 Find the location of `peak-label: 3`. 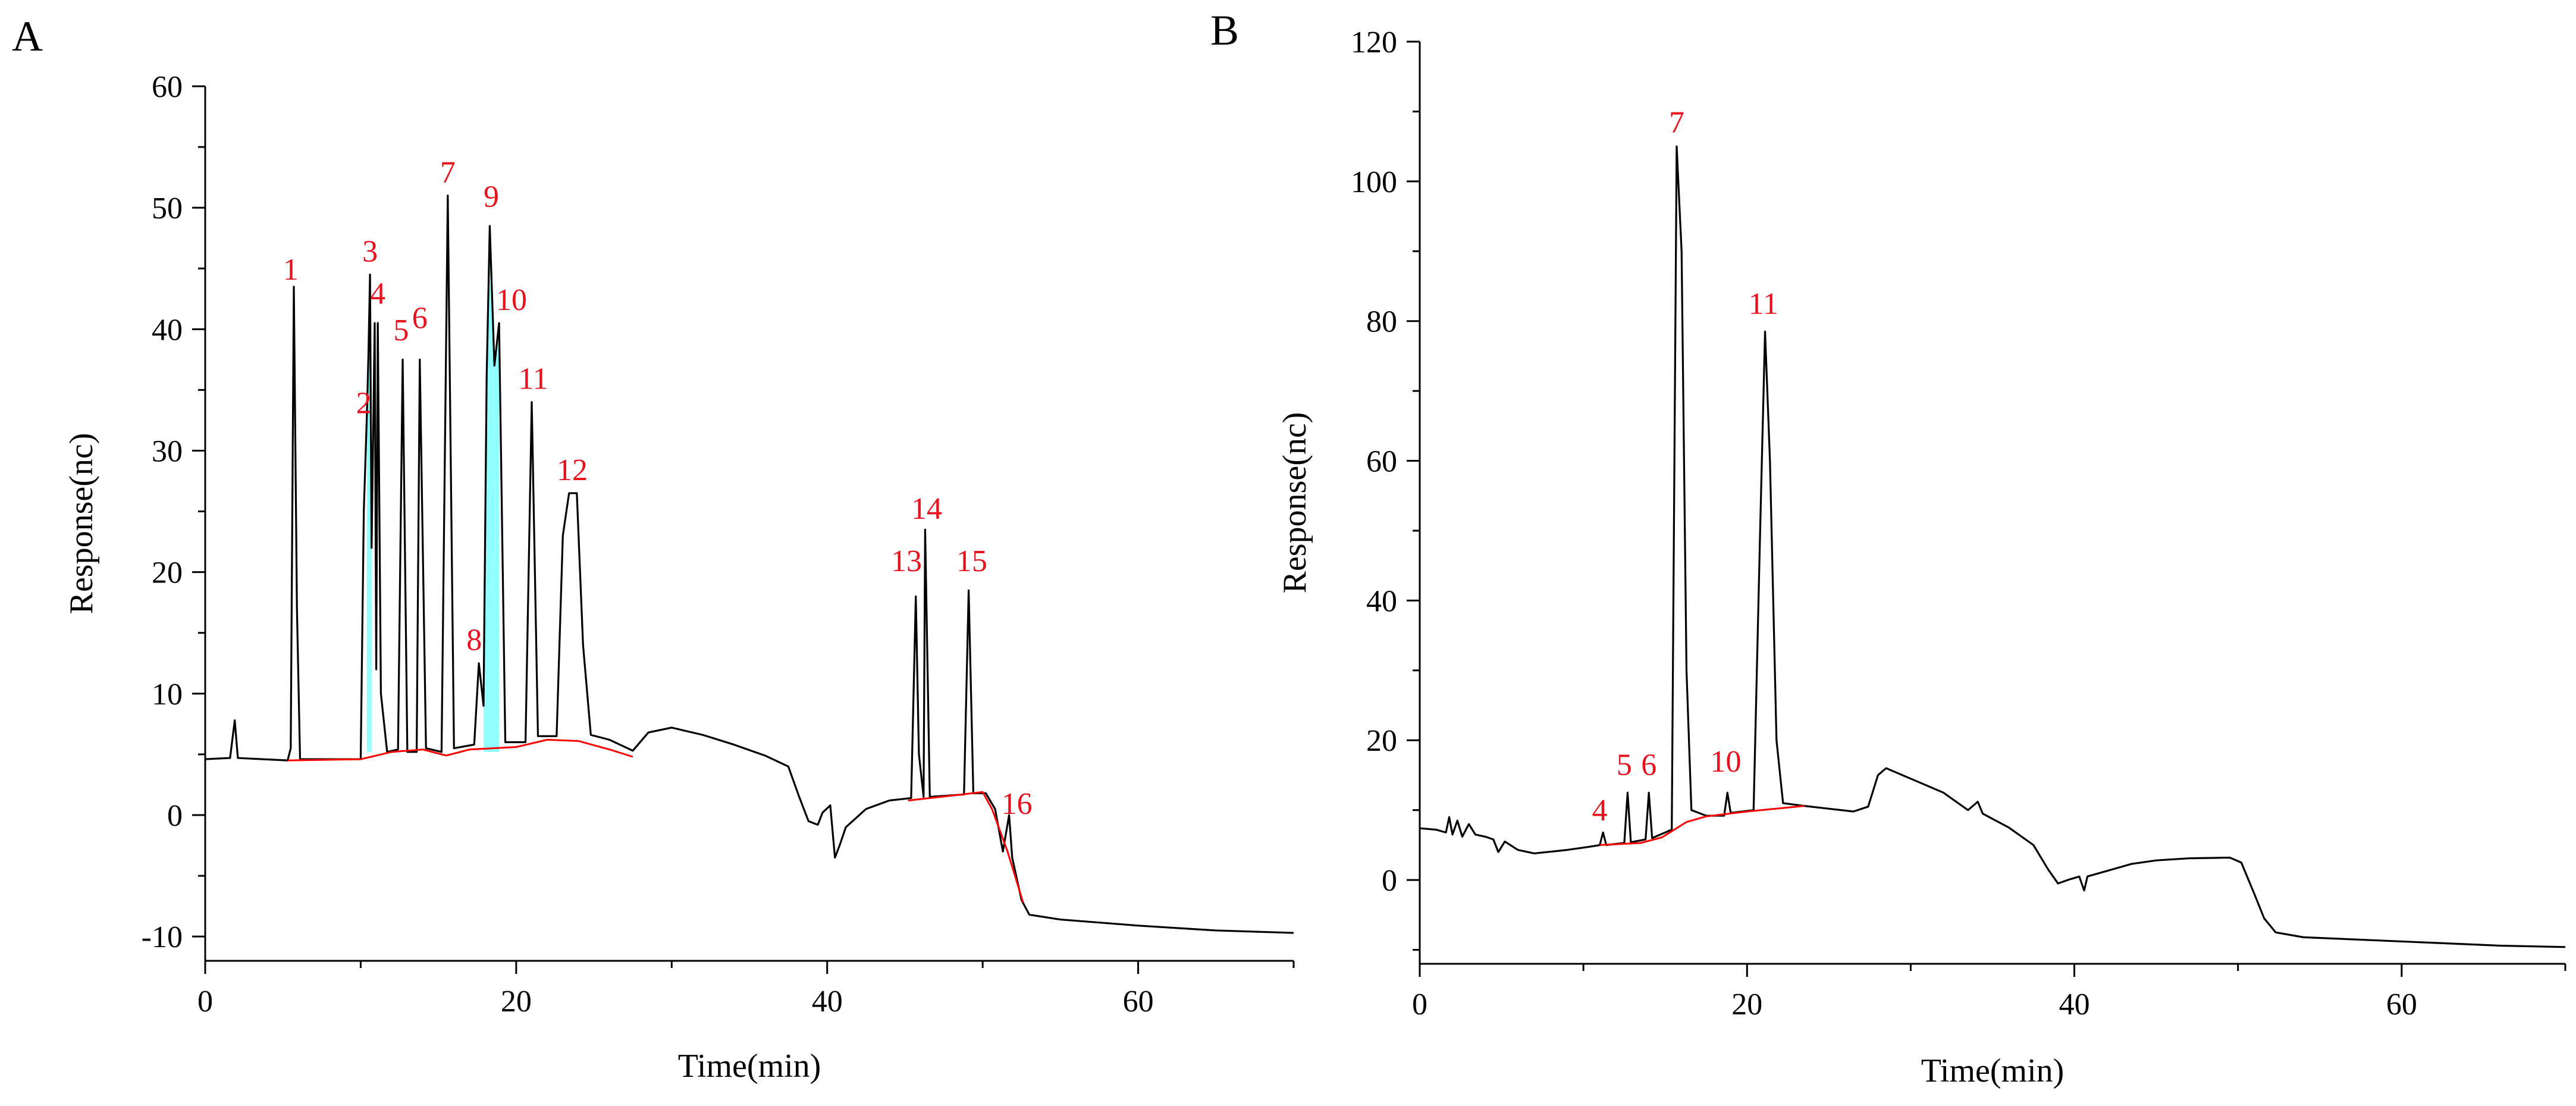

peak-label: 3 is located at coordinates (370, 251).